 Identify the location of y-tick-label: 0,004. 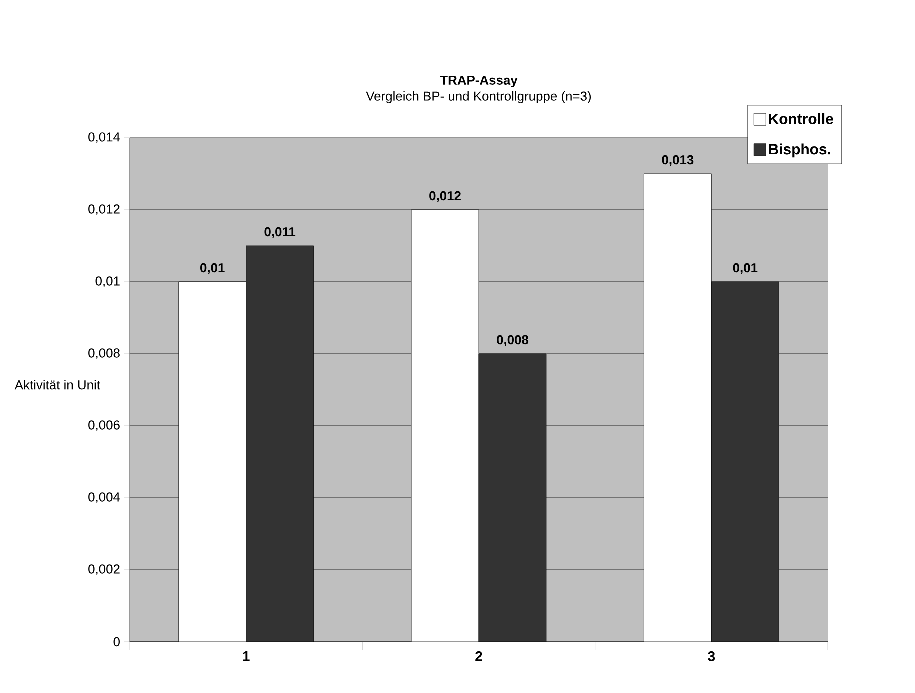
(104, 498).